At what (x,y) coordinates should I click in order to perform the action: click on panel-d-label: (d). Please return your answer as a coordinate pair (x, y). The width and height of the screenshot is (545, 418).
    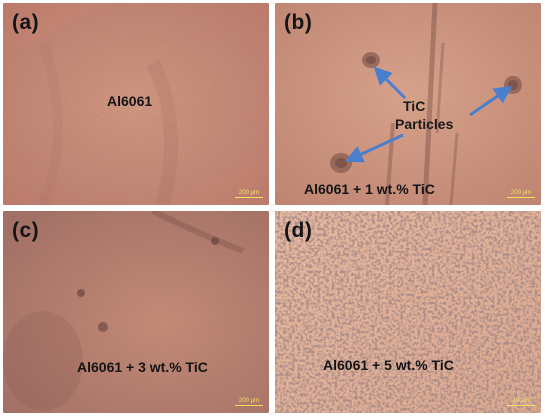
    Looking at the image, I should click on (298, 230).